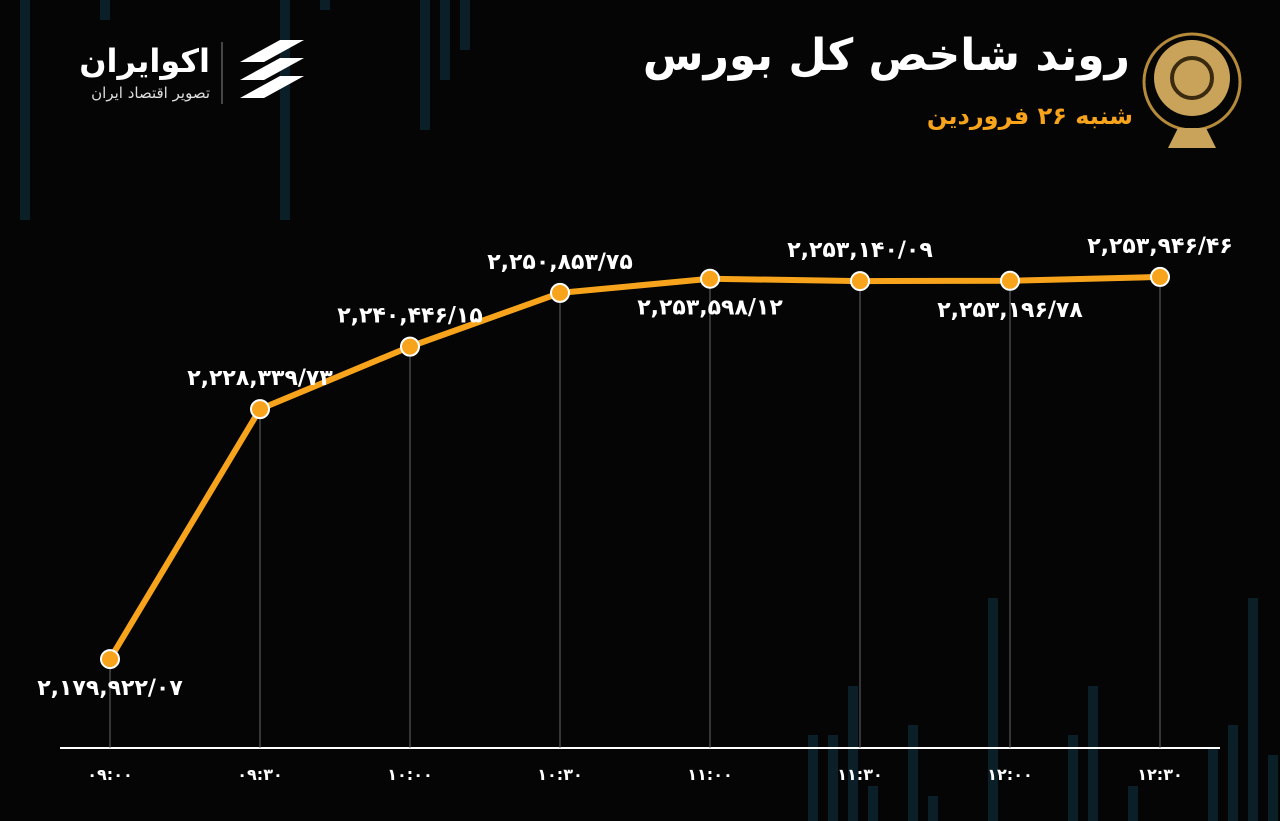 This screenshot has height=821, width=1280. Describe the element at coordinates (144, 61) in the screenshot. I see `brand-name: اکوایران` at that location.